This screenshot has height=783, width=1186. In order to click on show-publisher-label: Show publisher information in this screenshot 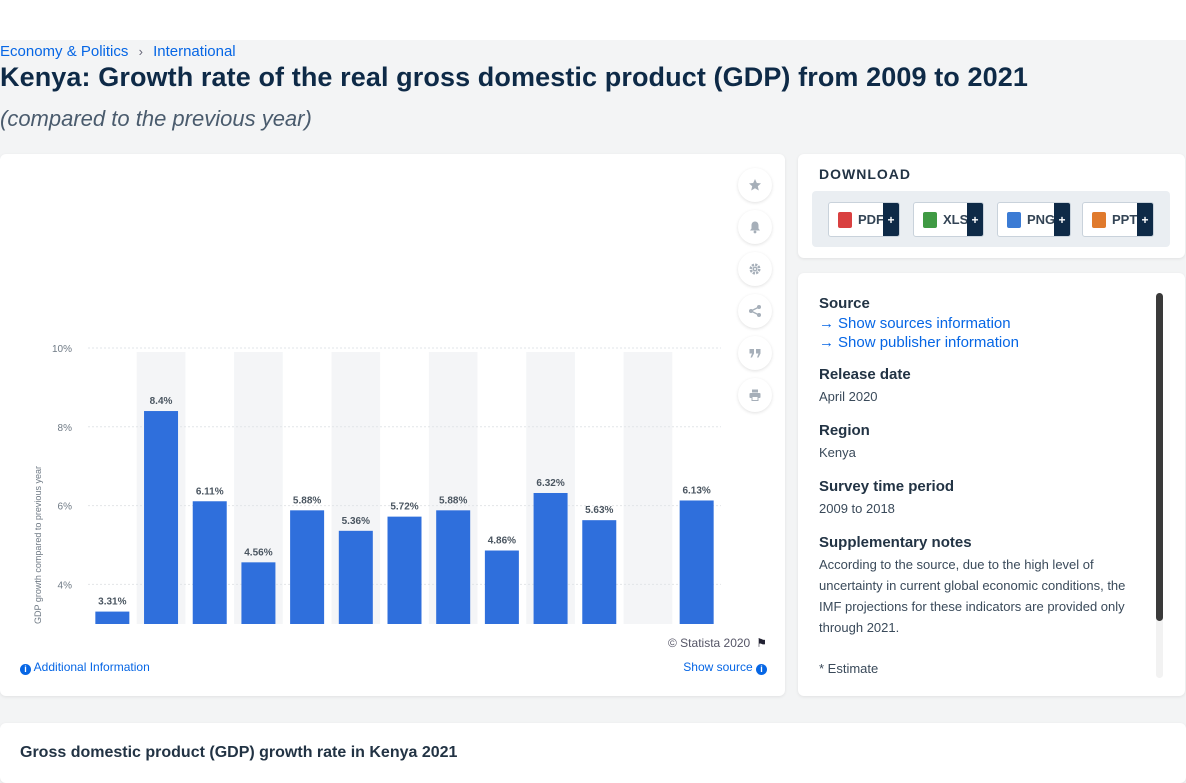, I will do `click(928, 342)`.